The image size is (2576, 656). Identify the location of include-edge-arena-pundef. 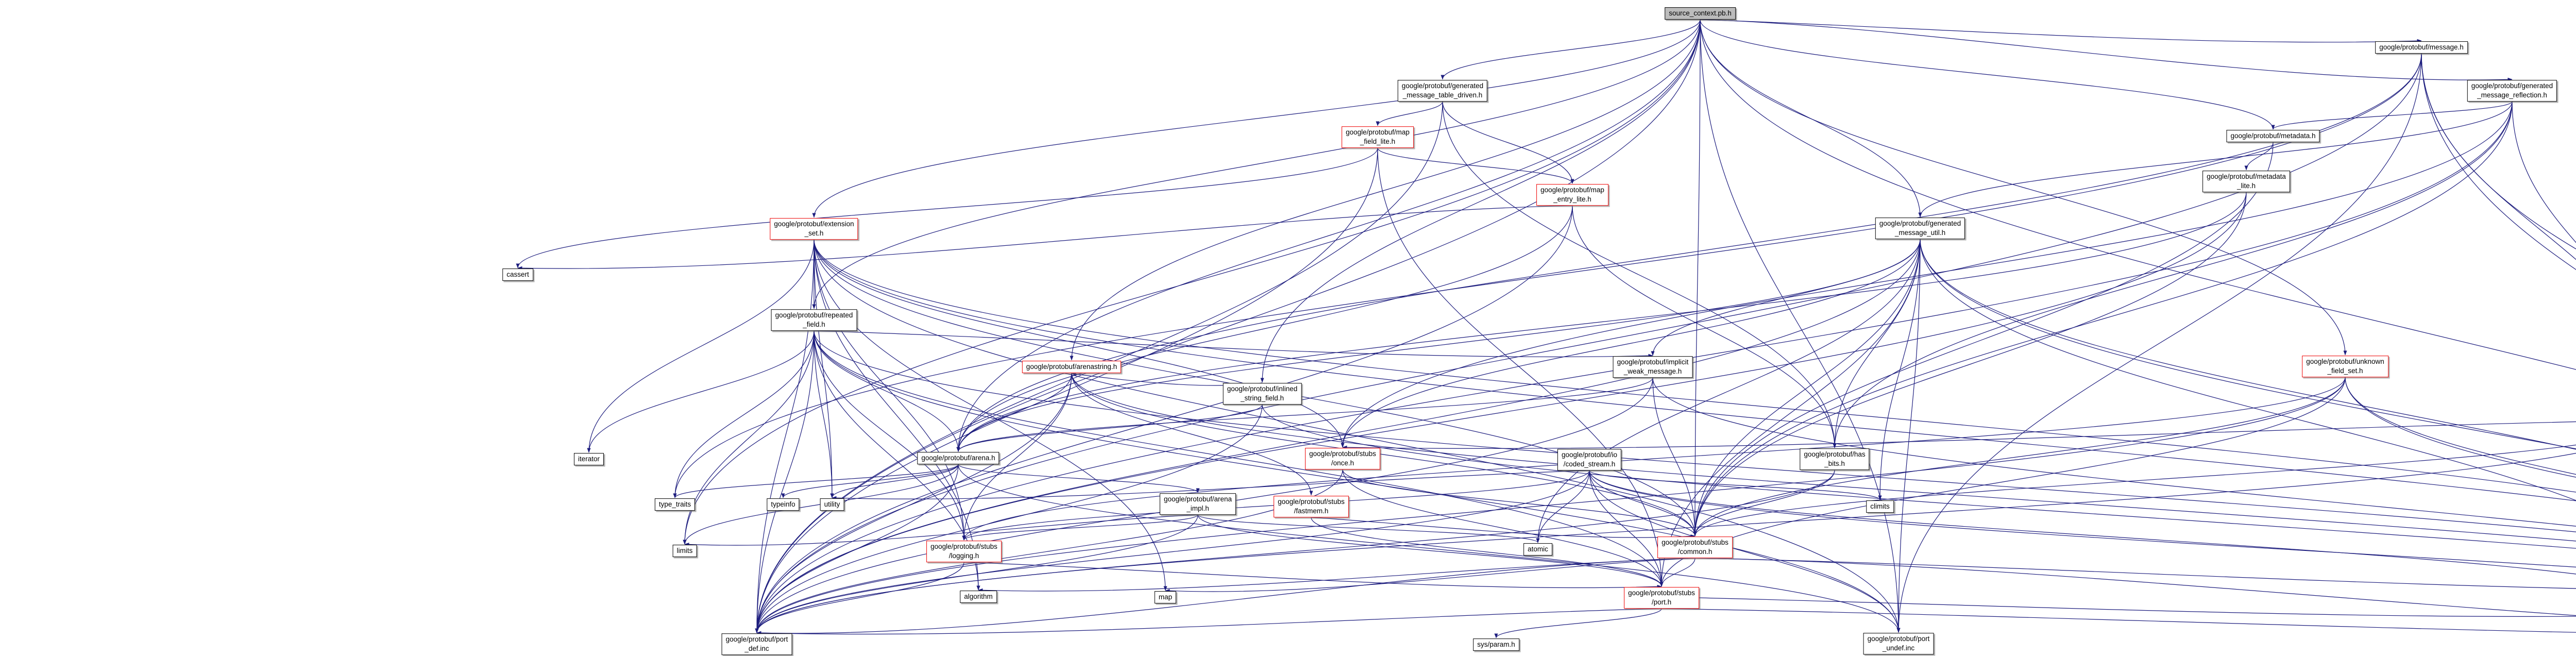
(1429, 548).